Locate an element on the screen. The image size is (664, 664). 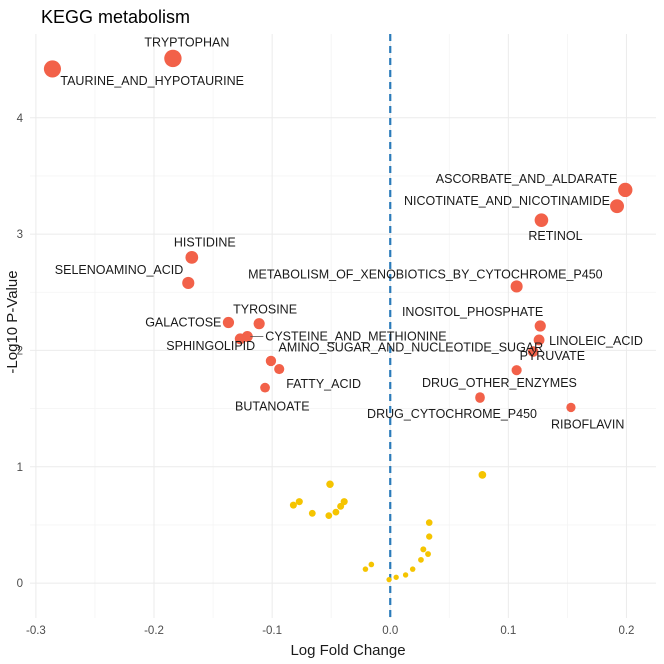
point-label: TAURINE_AND_HYPOTAURINE is located at coordinates (152, 81).